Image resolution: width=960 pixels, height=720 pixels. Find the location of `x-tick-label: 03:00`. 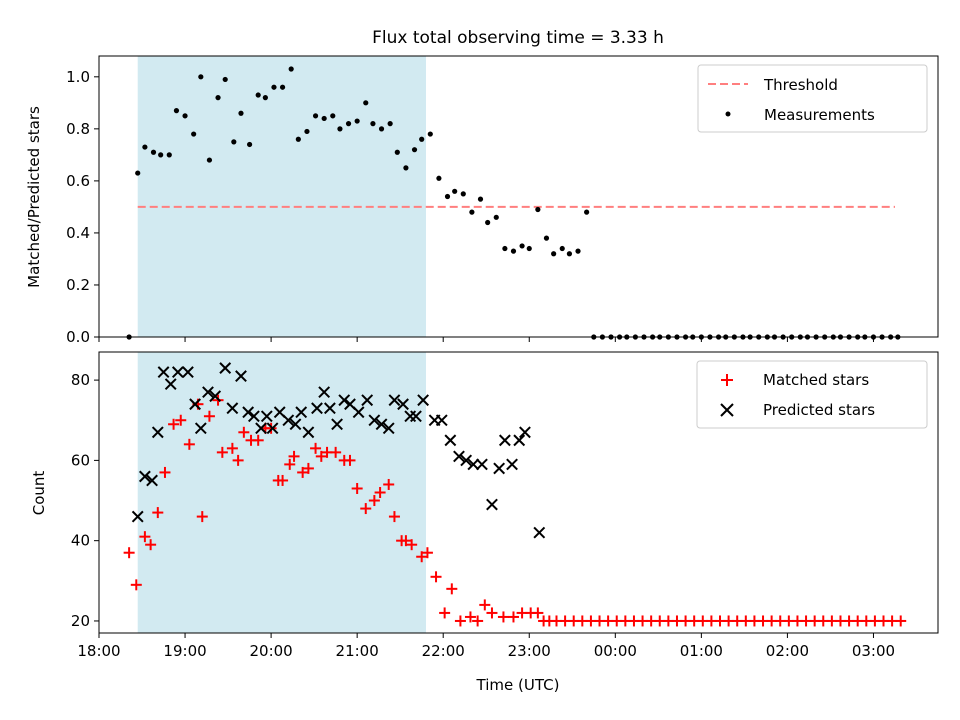

x-tick-label: 03:00 is located at coordinates (873, 651).